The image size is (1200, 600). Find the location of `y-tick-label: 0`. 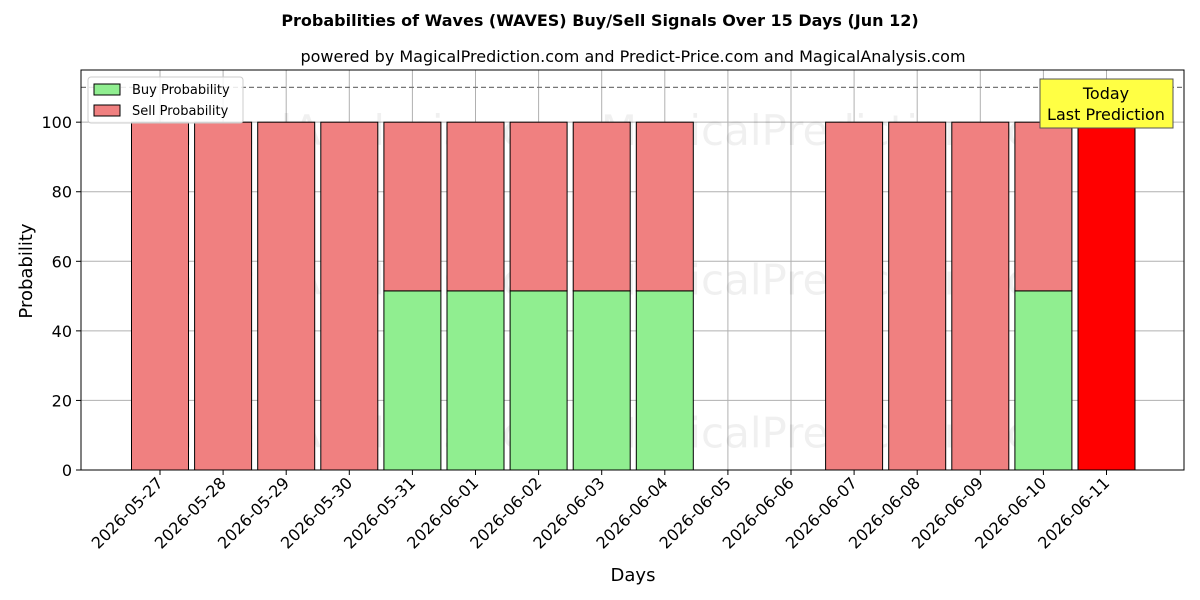

y-tick-label: 0 is located at coordinates (67, 470).